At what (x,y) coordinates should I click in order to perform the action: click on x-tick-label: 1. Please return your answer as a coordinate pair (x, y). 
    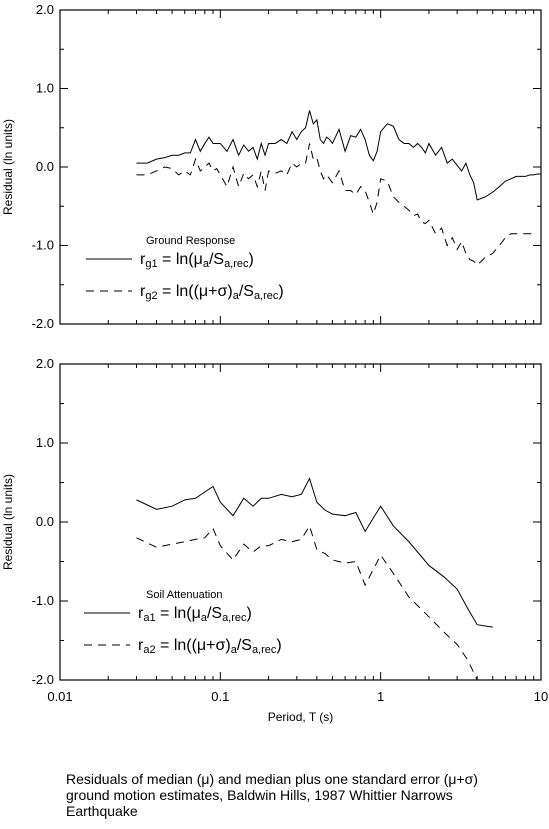
    Looking at the image, I should click on (380, 696).